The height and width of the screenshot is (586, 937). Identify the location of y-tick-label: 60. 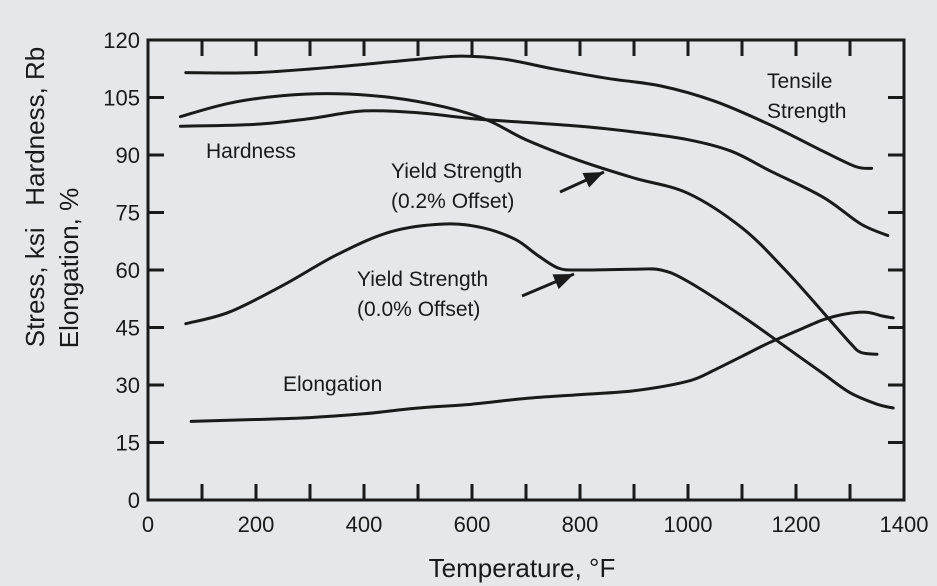
(128, 270).